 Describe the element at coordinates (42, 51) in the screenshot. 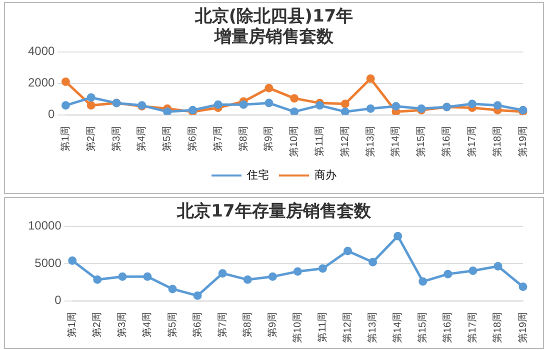

I see `y-tick-label: 4000` at that location.